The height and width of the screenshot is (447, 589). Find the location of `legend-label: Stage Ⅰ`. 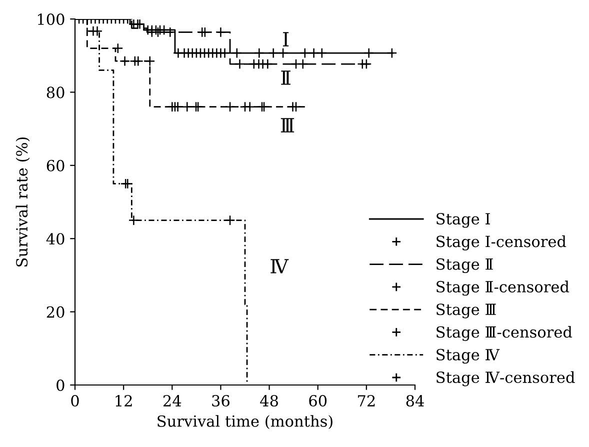

legend-label: Stage Ⅰ is located at coordinates (463, 220).